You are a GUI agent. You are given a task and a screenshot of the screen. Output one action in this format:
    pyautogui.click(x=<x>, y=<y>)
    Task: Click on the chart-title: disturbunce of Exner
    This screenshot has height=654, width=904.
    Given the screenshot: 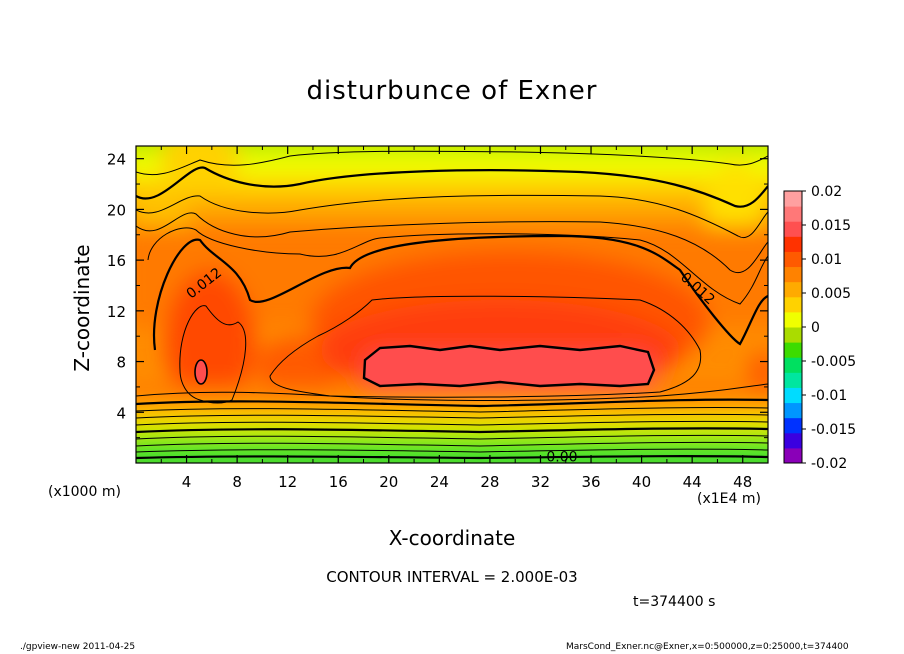 What is the action you would take?
    pyautogui.click(x=452, y=91)
    